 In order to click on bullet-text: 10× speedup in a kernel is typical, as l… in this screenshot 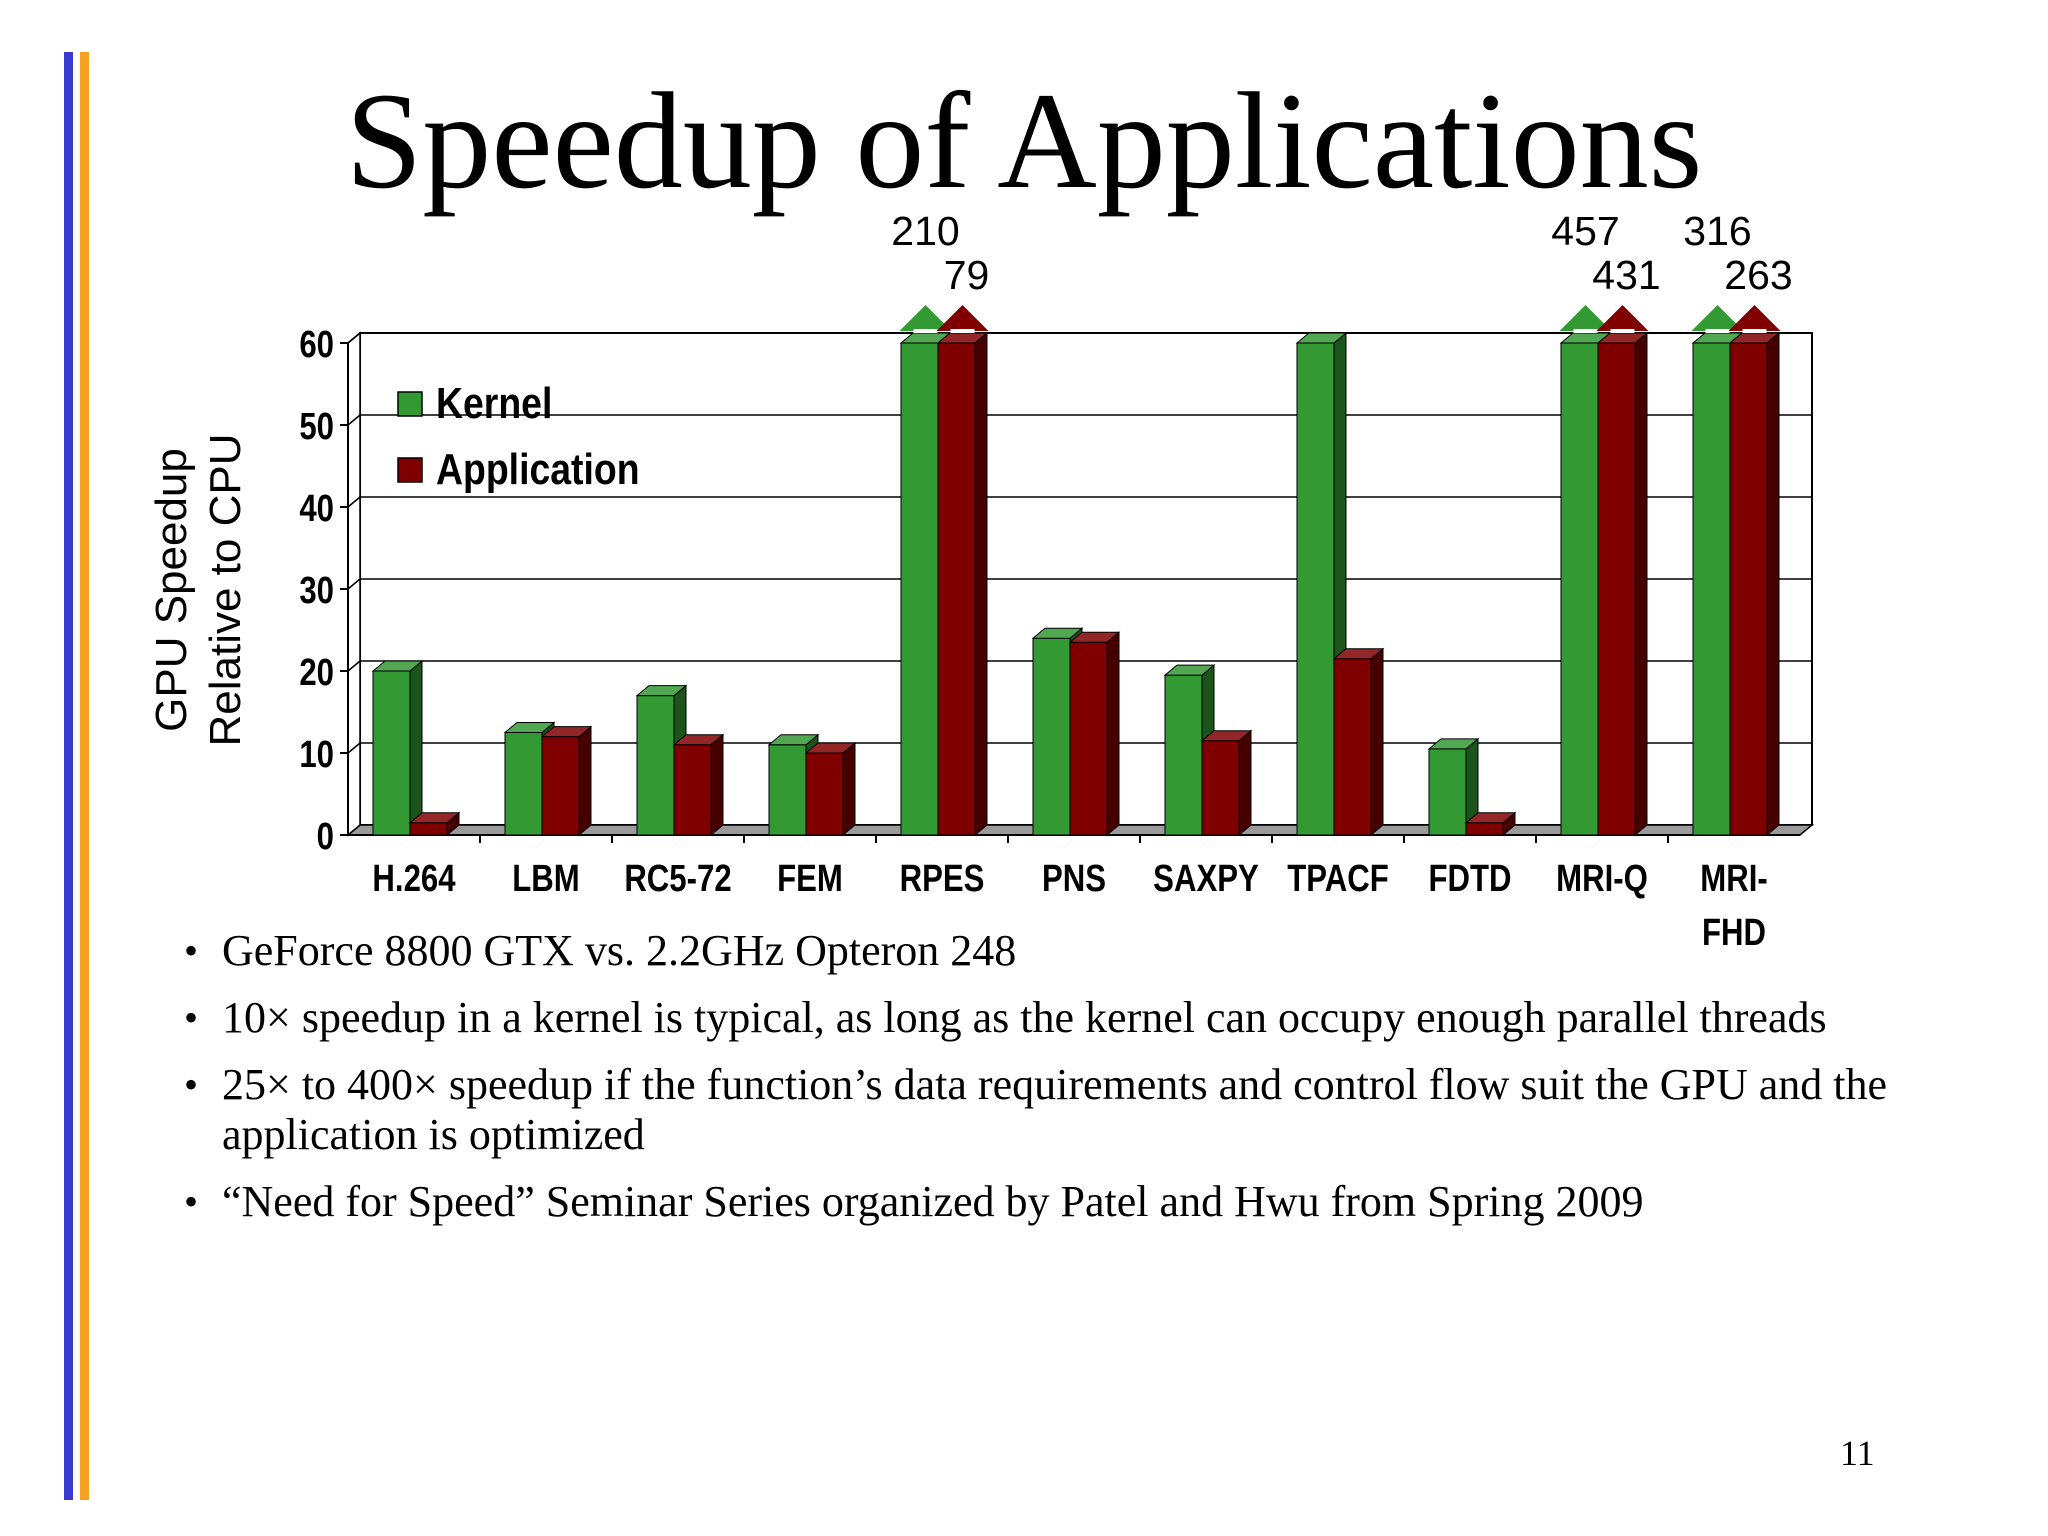, I will do `click(1024, 1017)`.